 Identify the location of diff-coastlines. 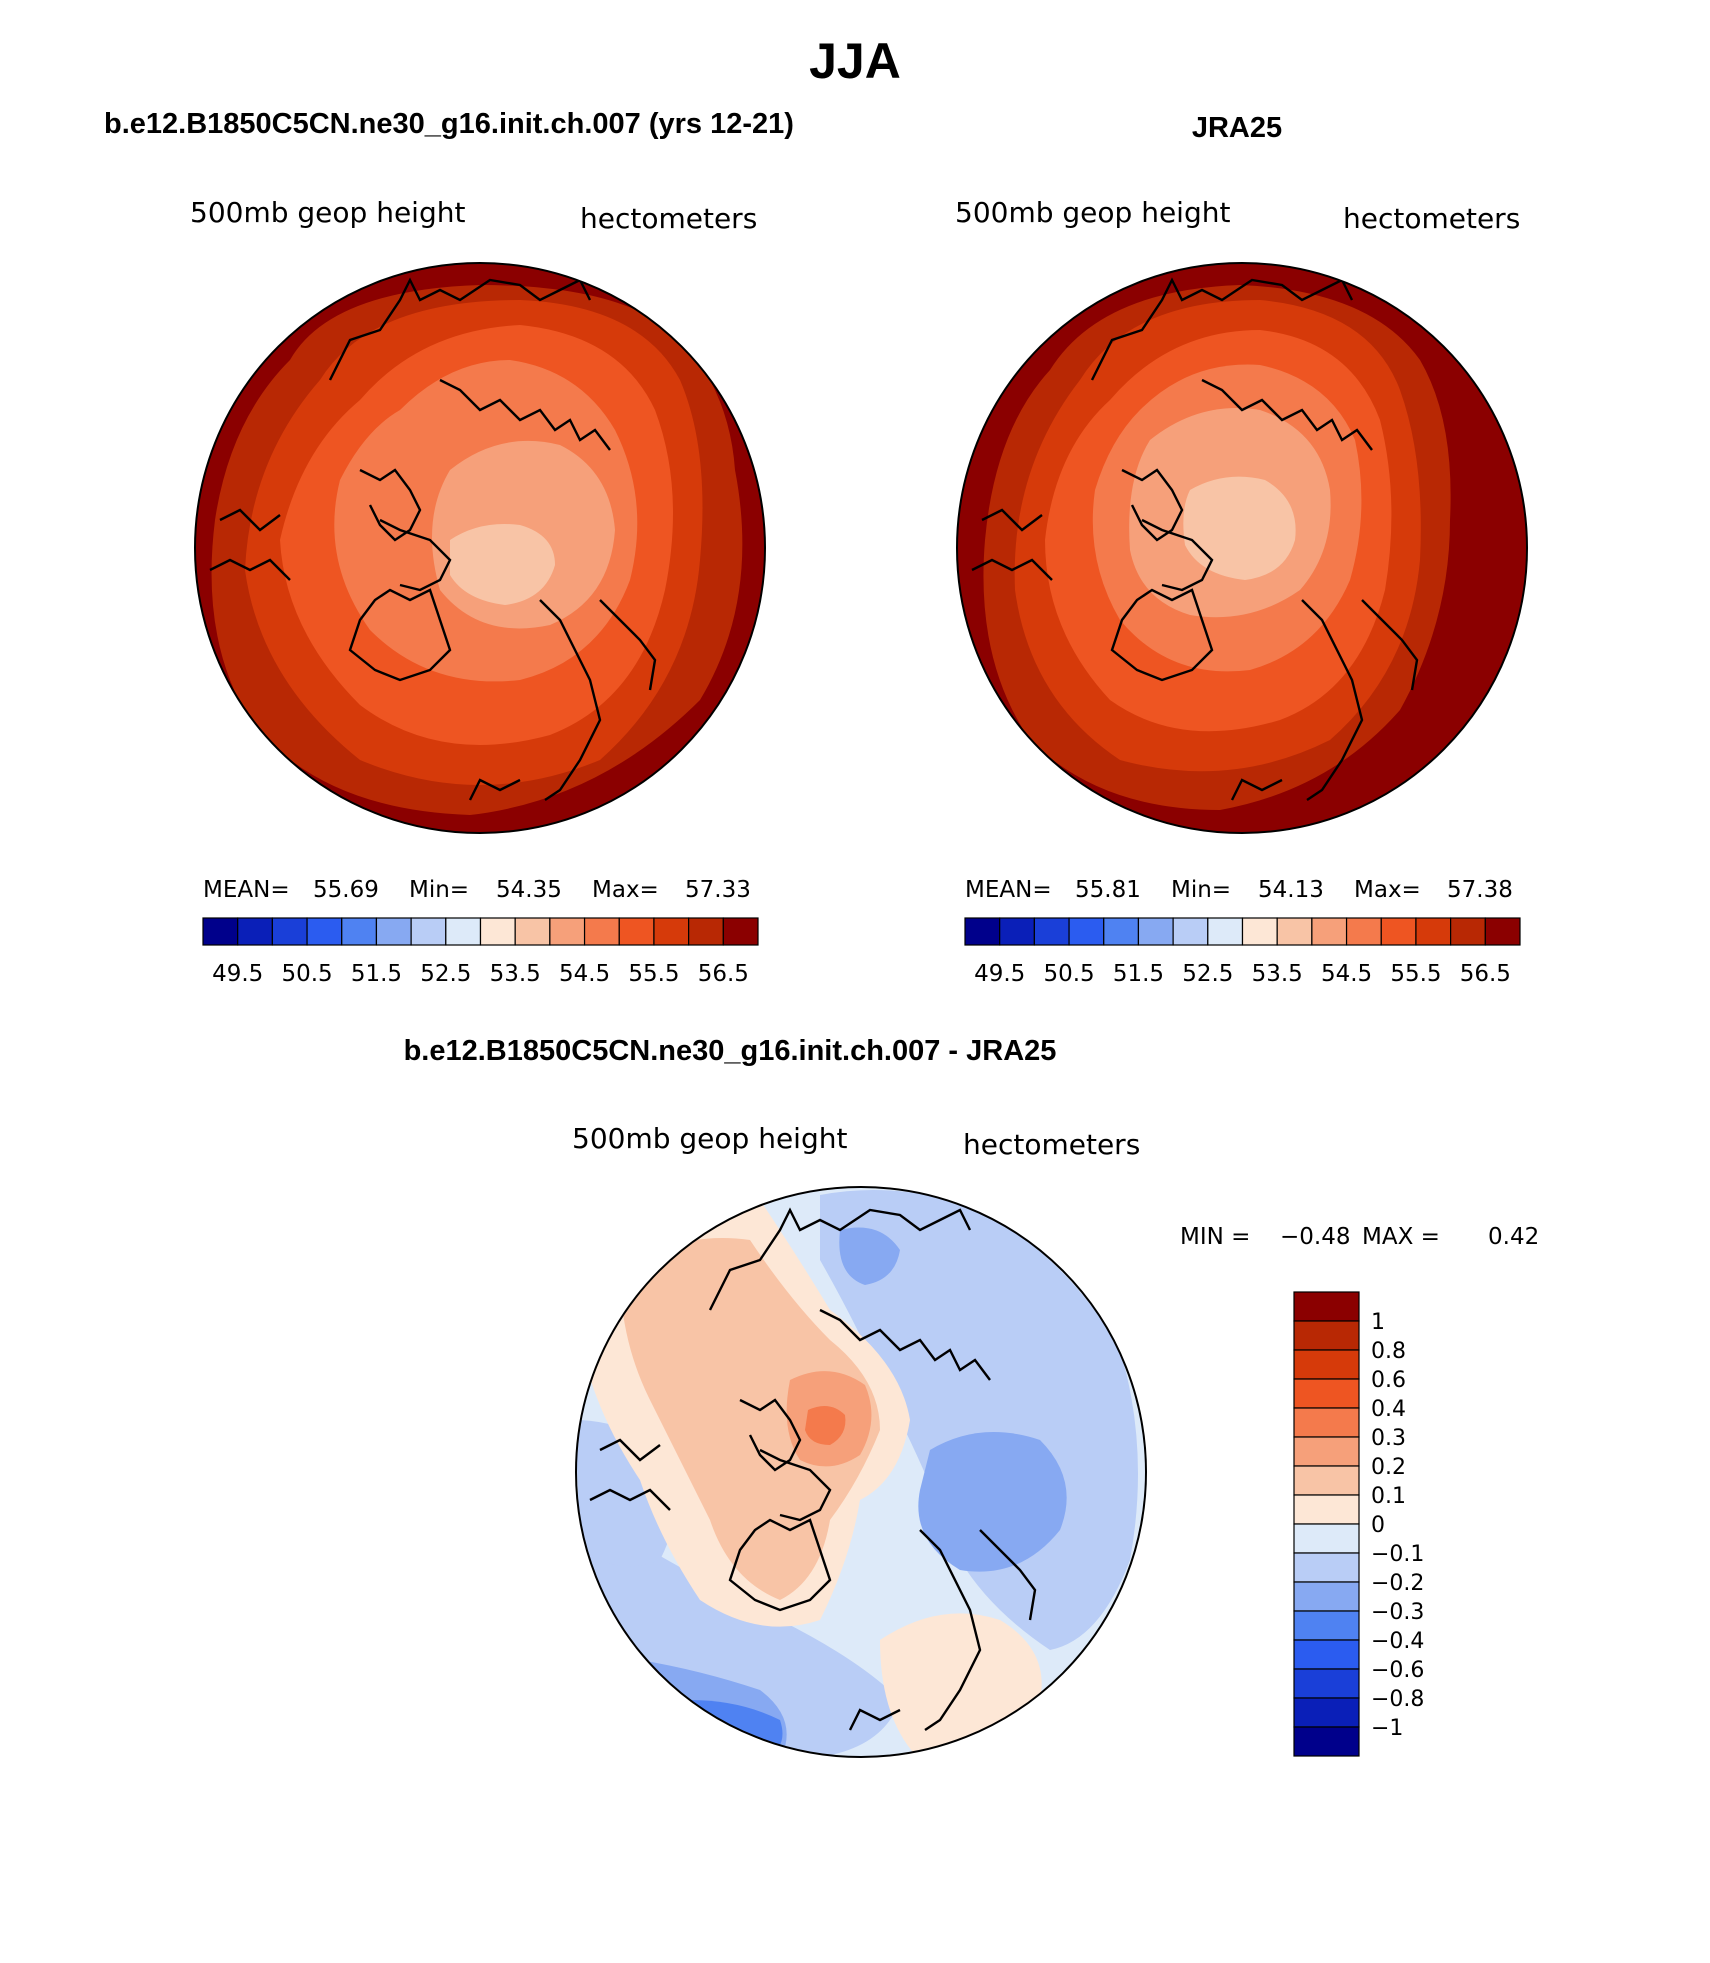
(813, 1469).